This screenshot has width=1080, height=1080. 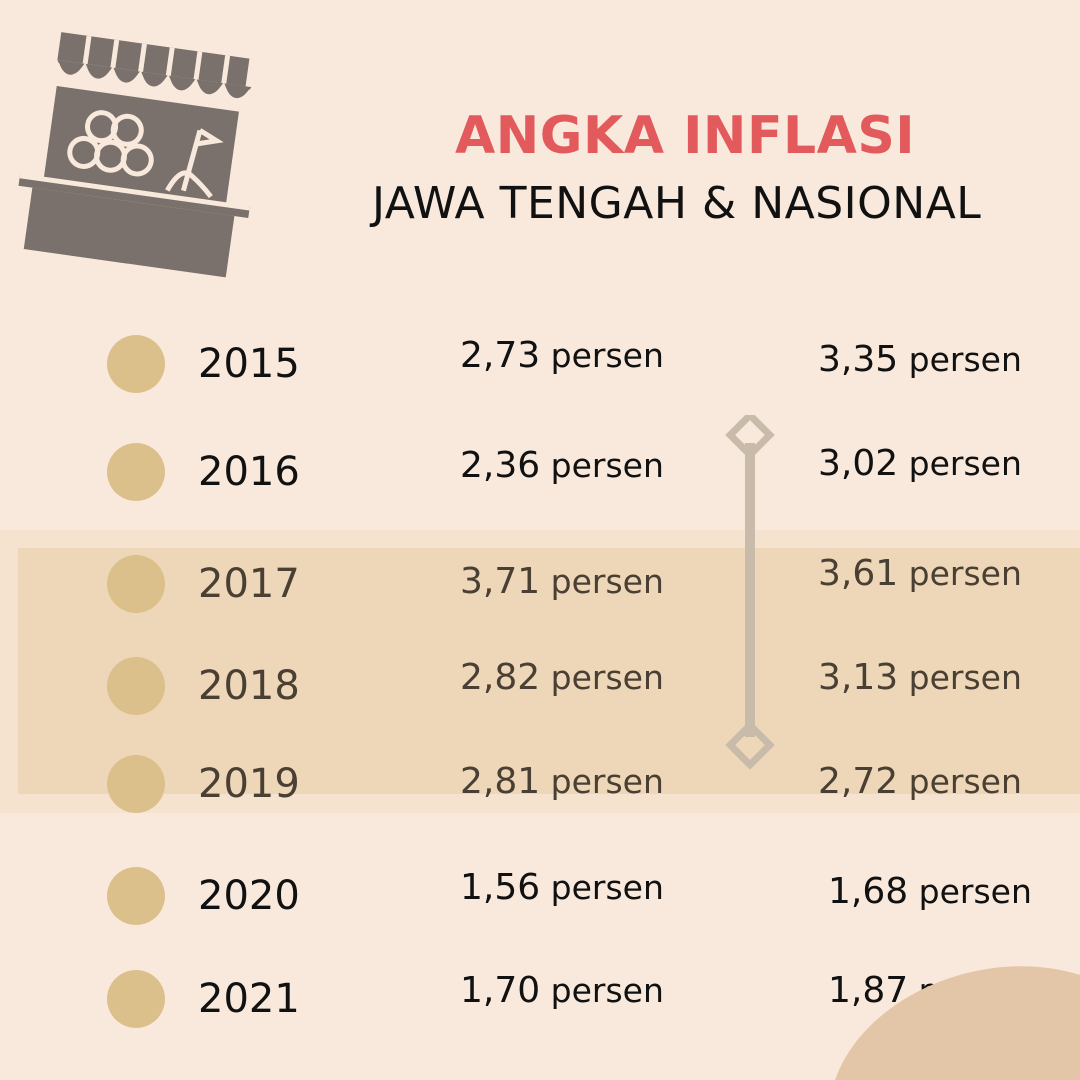 I want to click on year-label: 2018, so click(x=249, y=686).